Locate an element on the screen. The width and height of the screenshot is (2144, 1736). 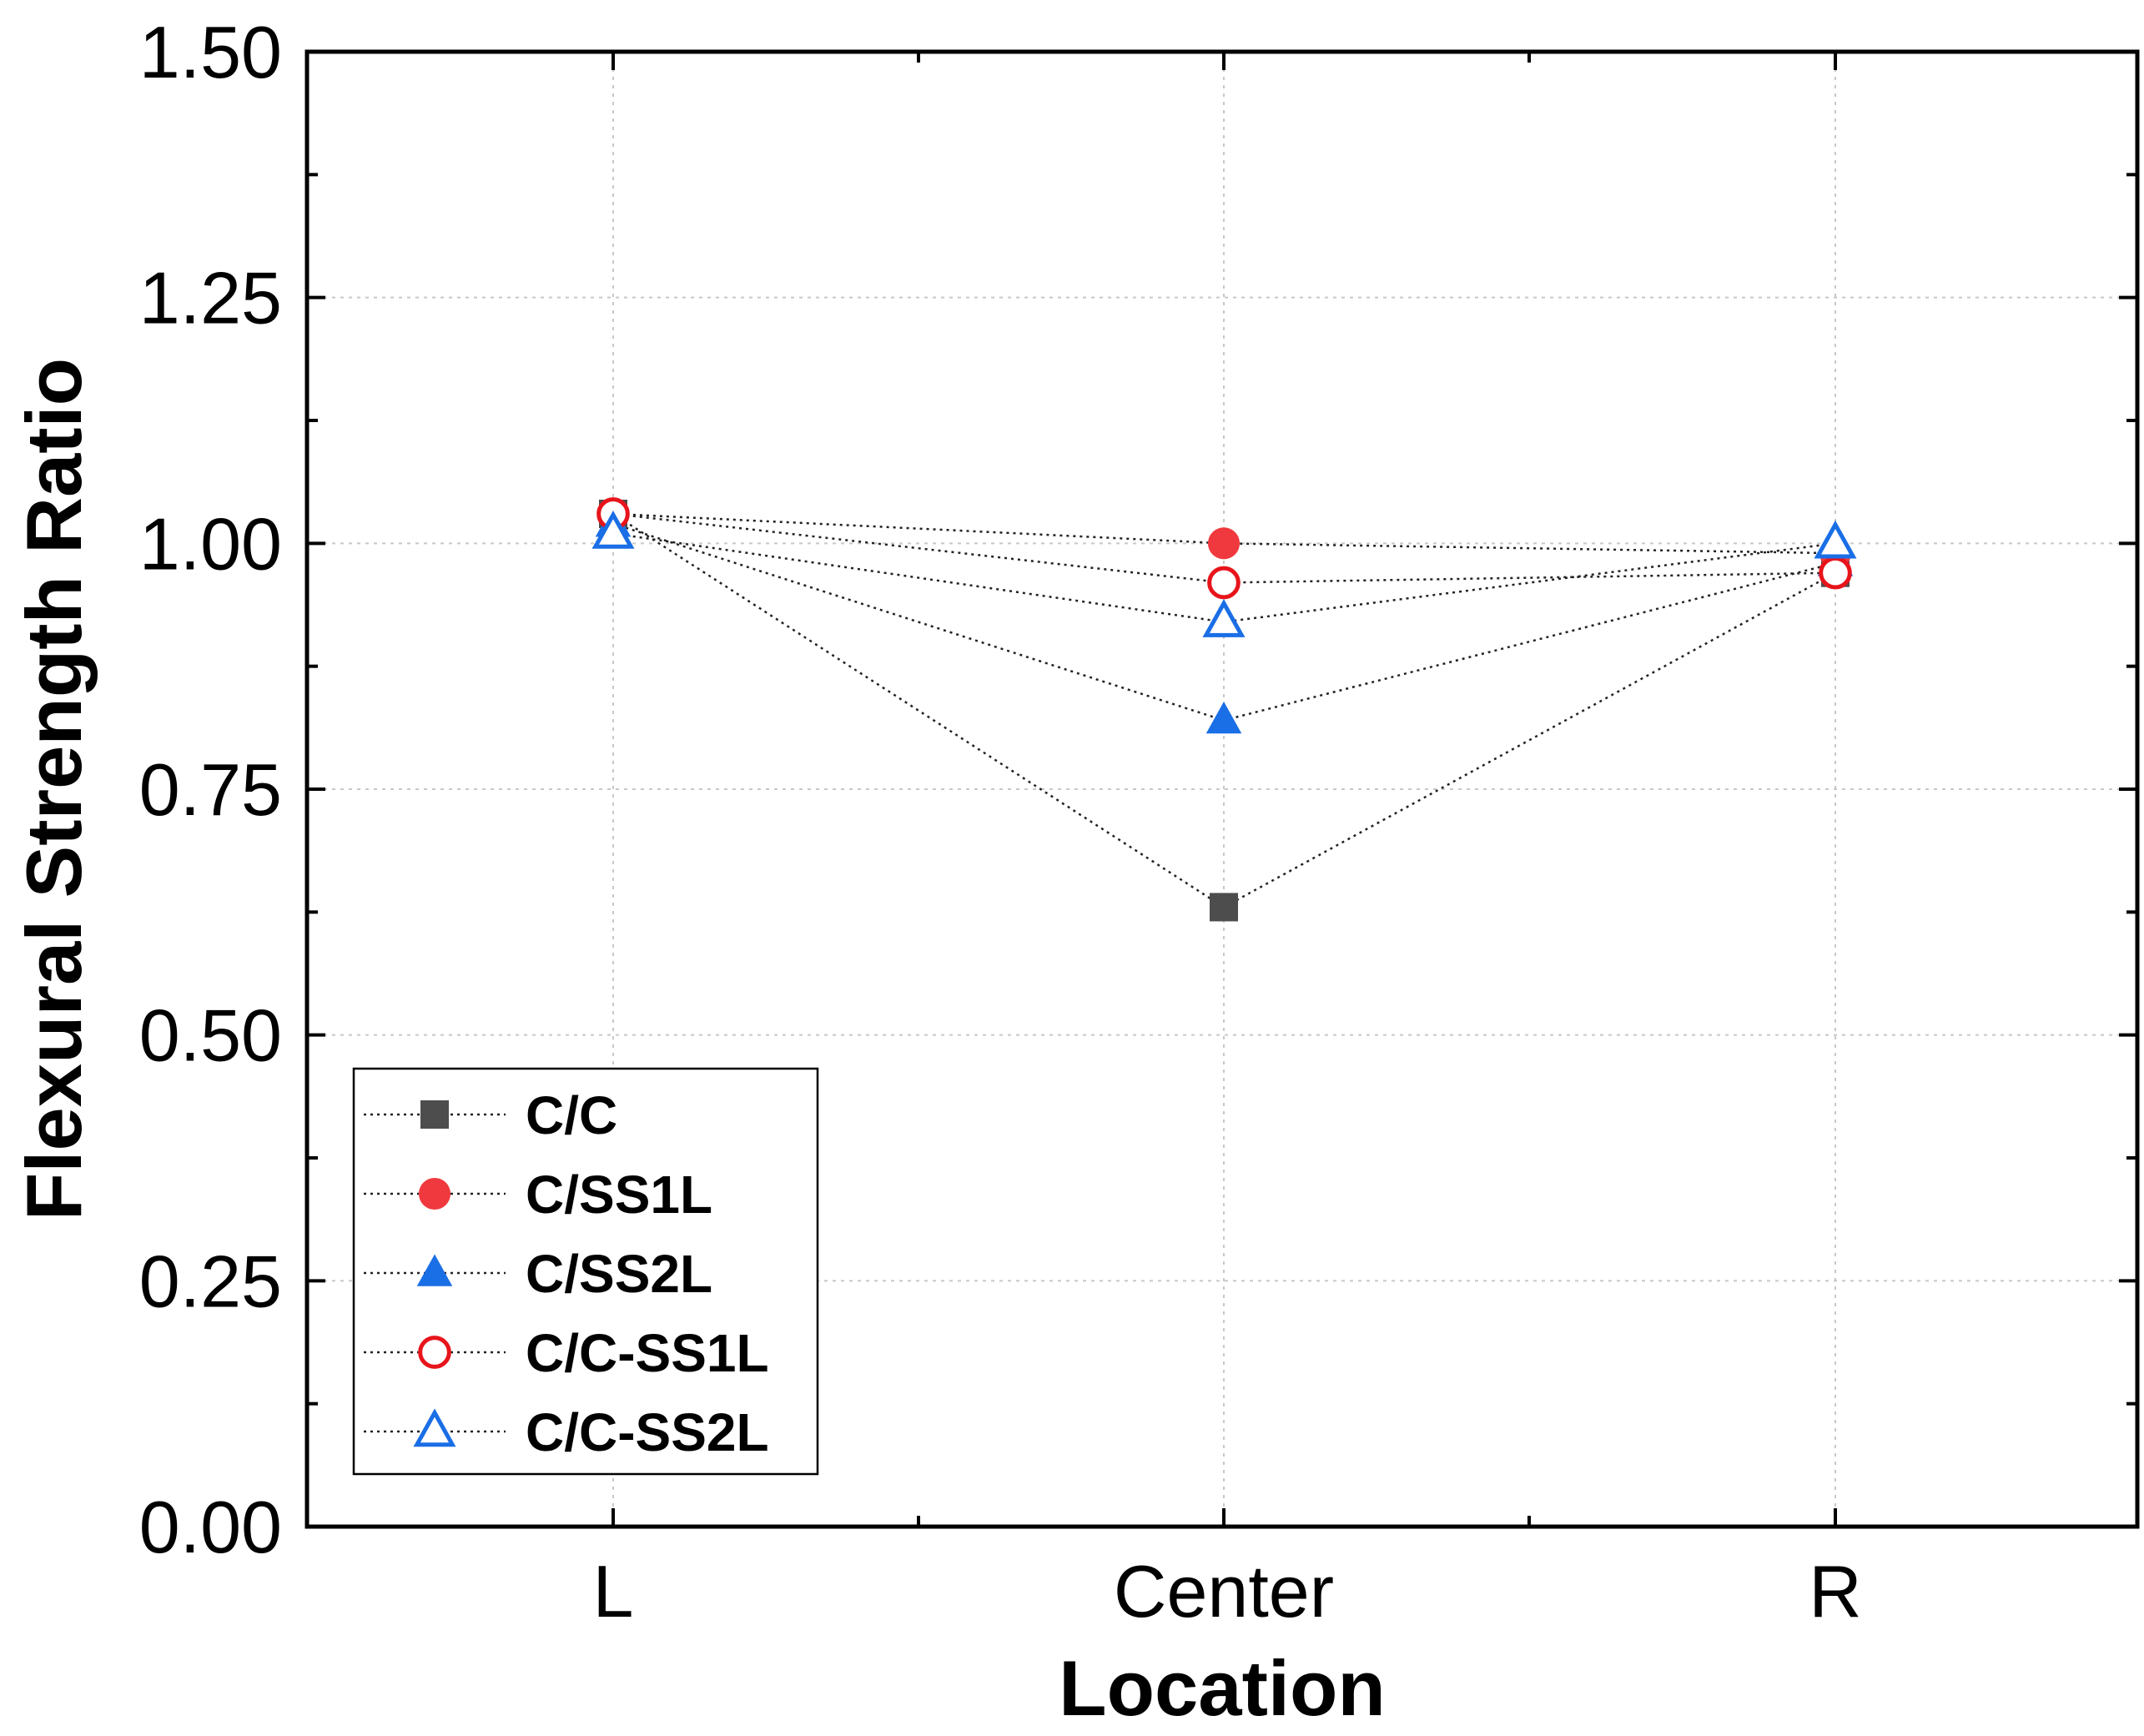
x-tick-label: Center is located at coordinates (1224, 1591).